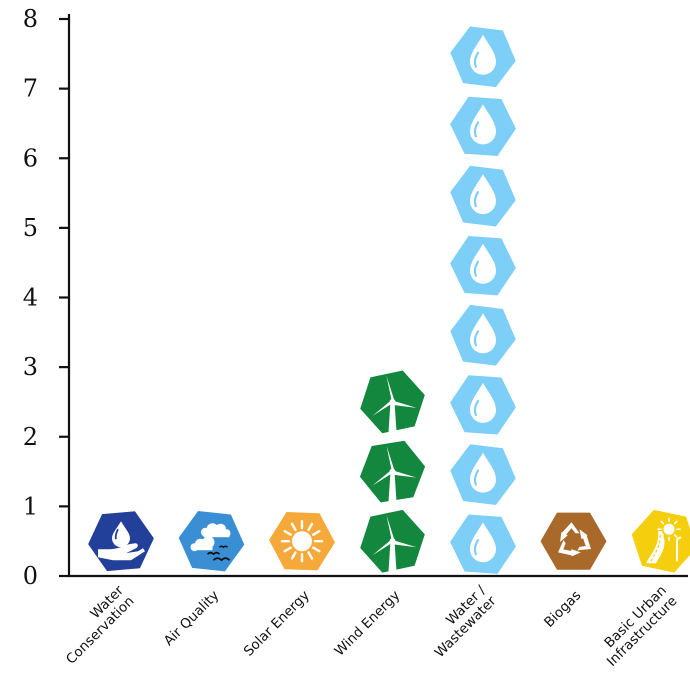  I want to click on water-conservation-icon, so click(121, 541).